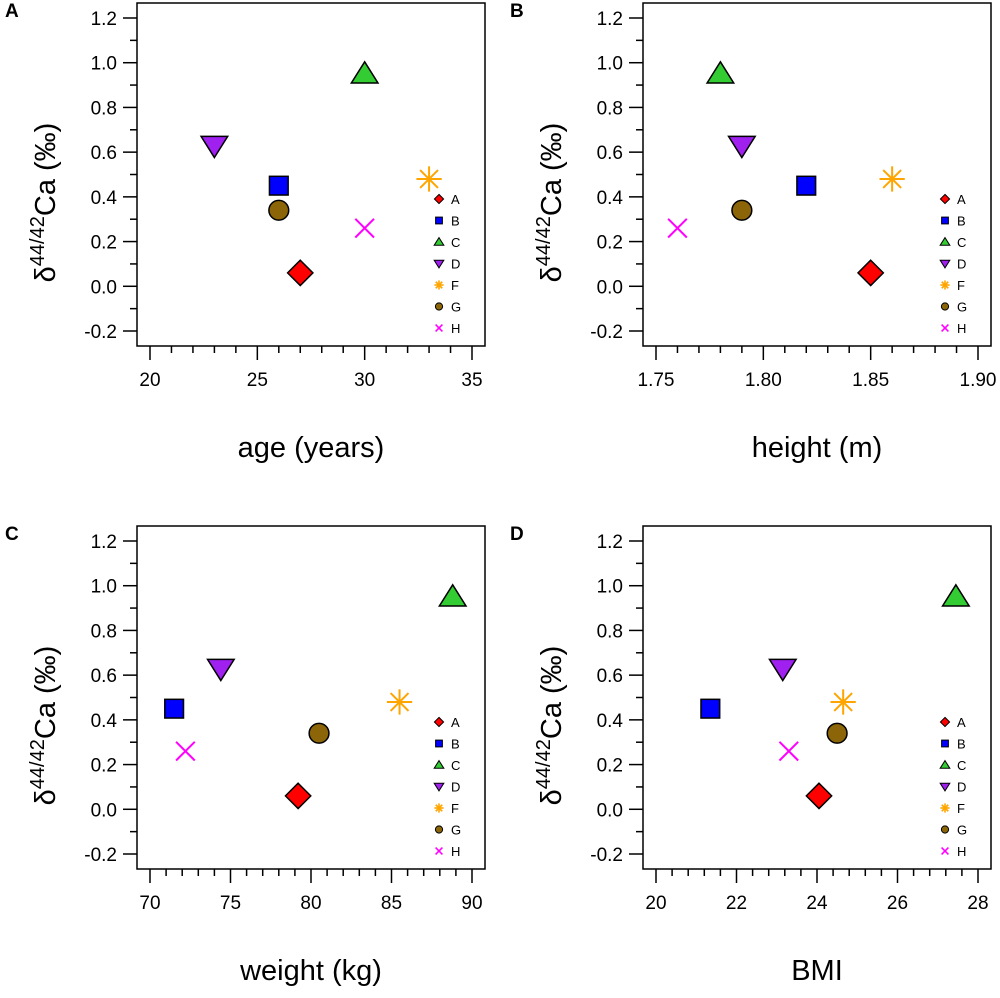  I want to click on point-marker-d, so click(742, 147).